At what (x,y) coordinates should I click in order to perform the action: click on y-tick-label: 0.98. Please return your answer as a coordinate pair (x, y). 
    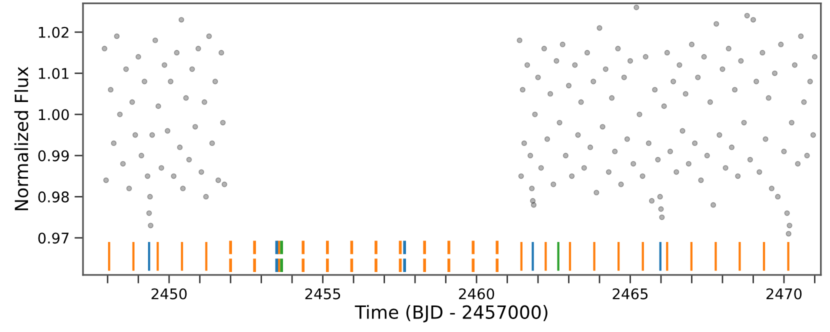
    Looking at the image, I should click on (53, 196).